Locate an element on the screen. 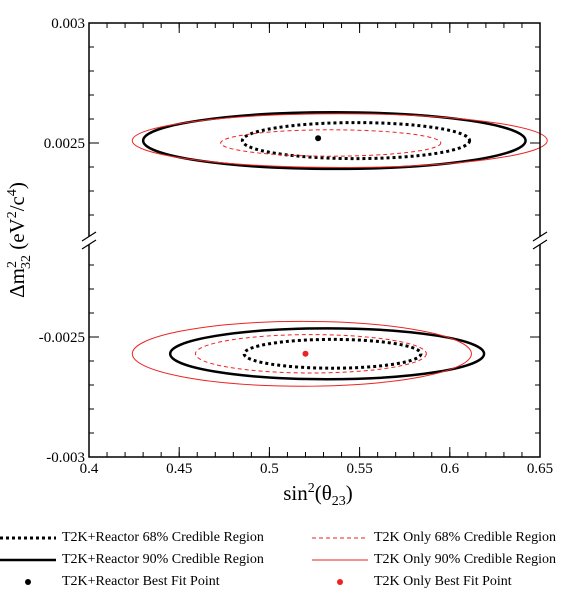 Image resolution: width=581 pixels, height=593 pixels. contour-upper-t2k-only-90-credible-region is located at coordinates (339, 140).